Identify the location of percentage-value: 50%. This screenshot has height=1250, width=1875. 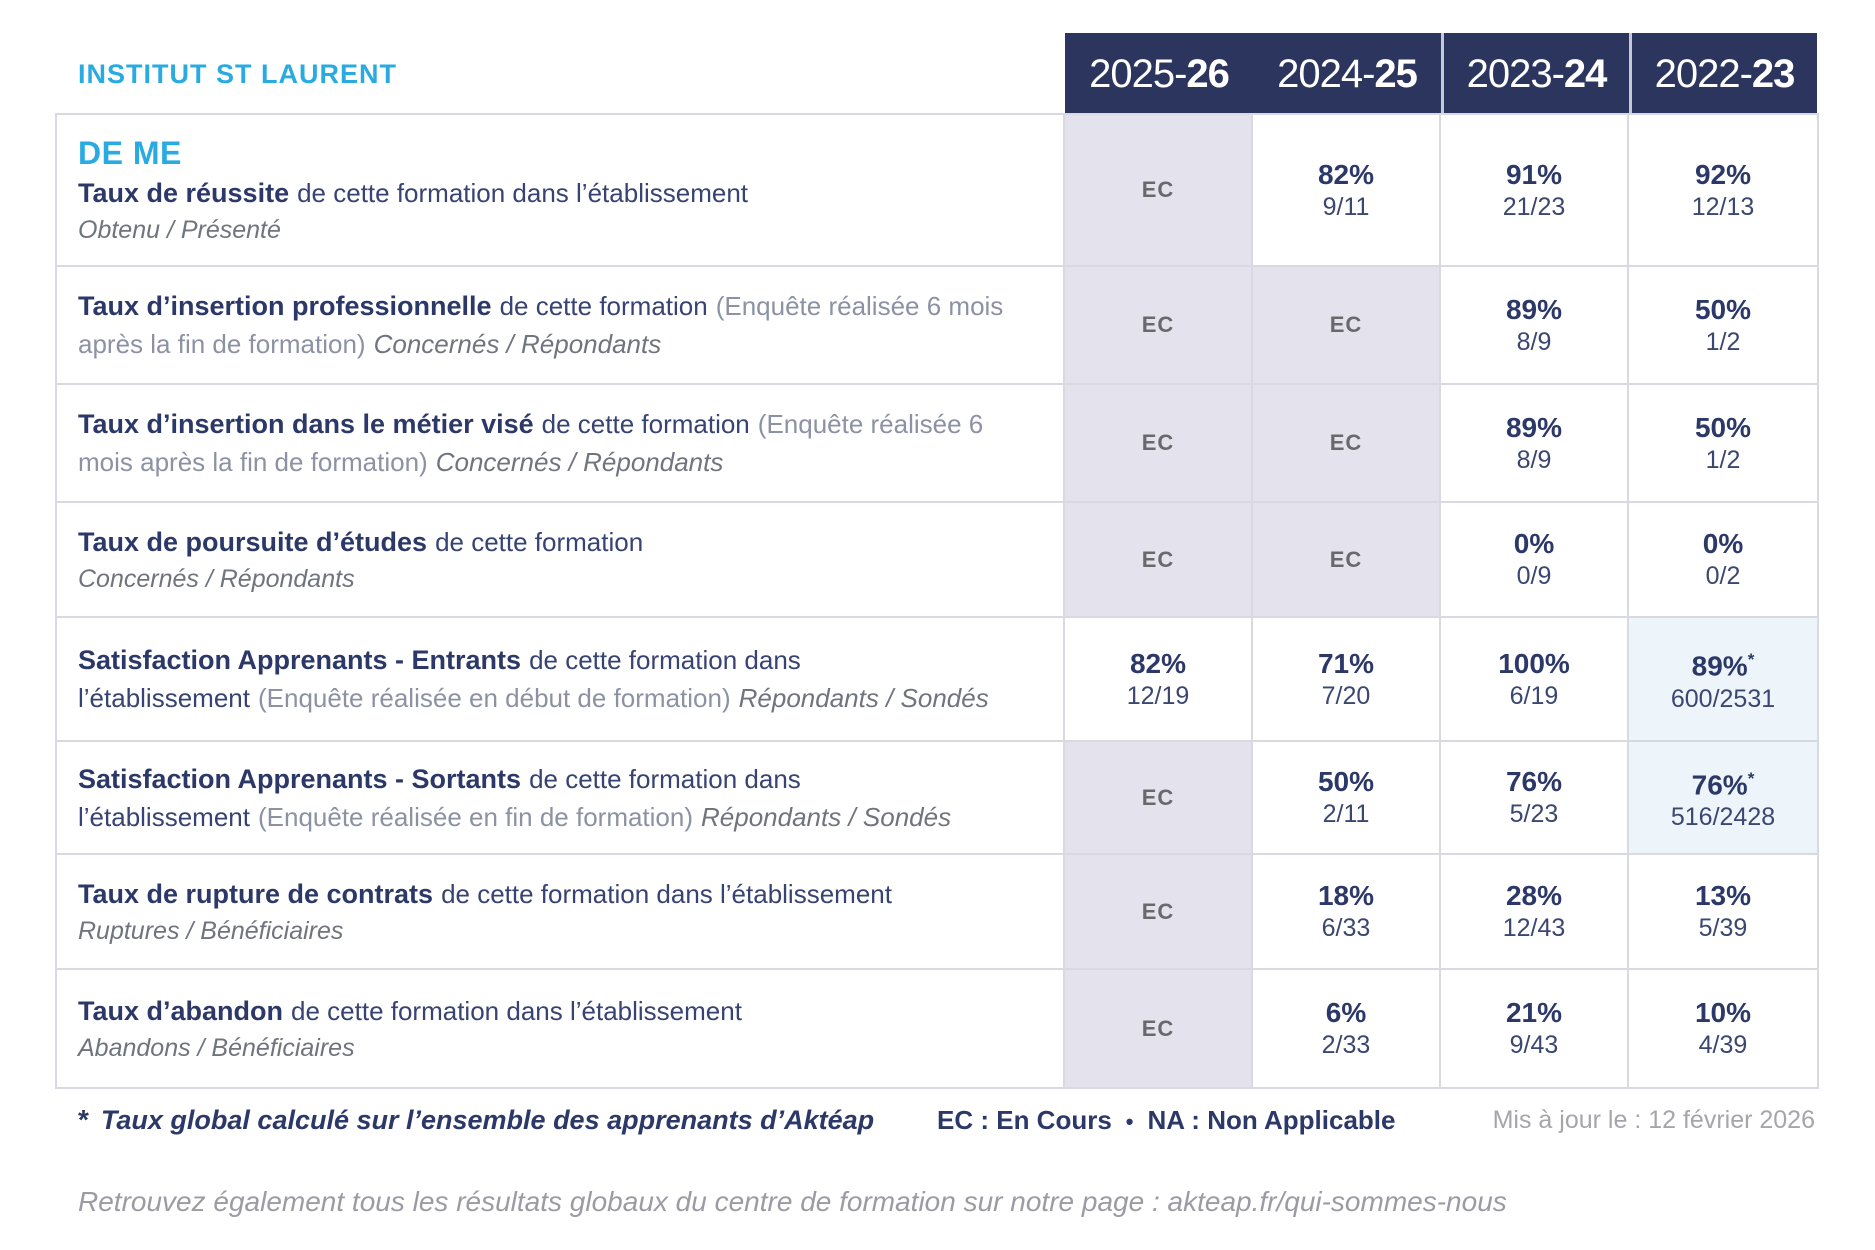
(1723, 427).